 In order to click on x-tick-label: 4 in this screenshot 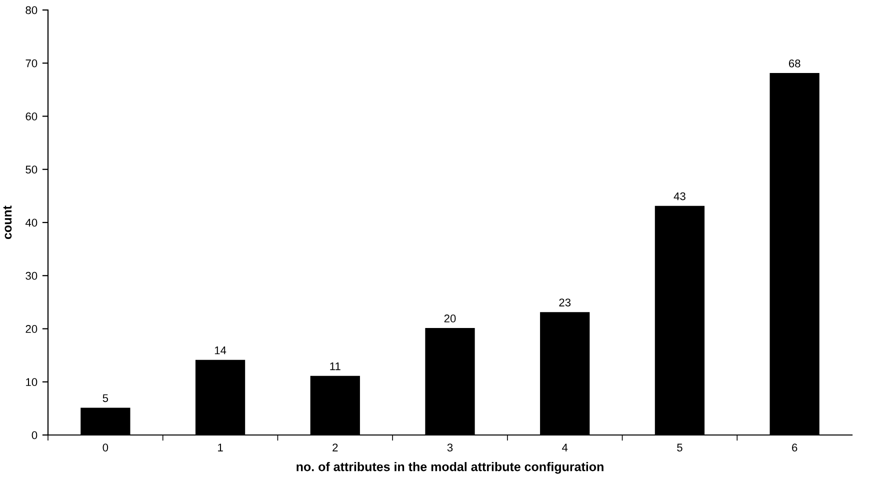, I will do `click(565, 448)`.